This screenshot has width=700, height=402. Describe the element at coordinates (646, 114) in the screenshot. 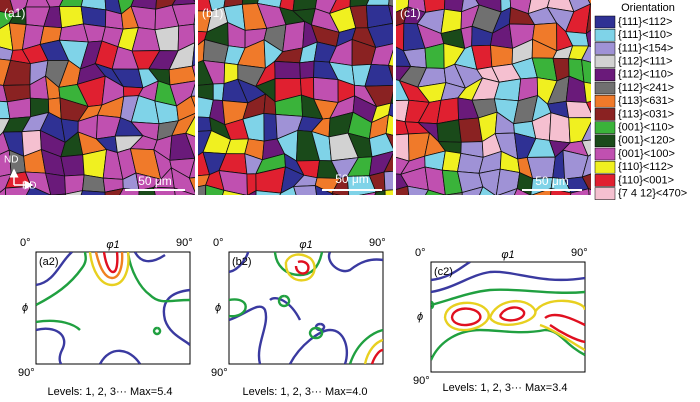

I see `legend-label: {113}<031>` at that location.